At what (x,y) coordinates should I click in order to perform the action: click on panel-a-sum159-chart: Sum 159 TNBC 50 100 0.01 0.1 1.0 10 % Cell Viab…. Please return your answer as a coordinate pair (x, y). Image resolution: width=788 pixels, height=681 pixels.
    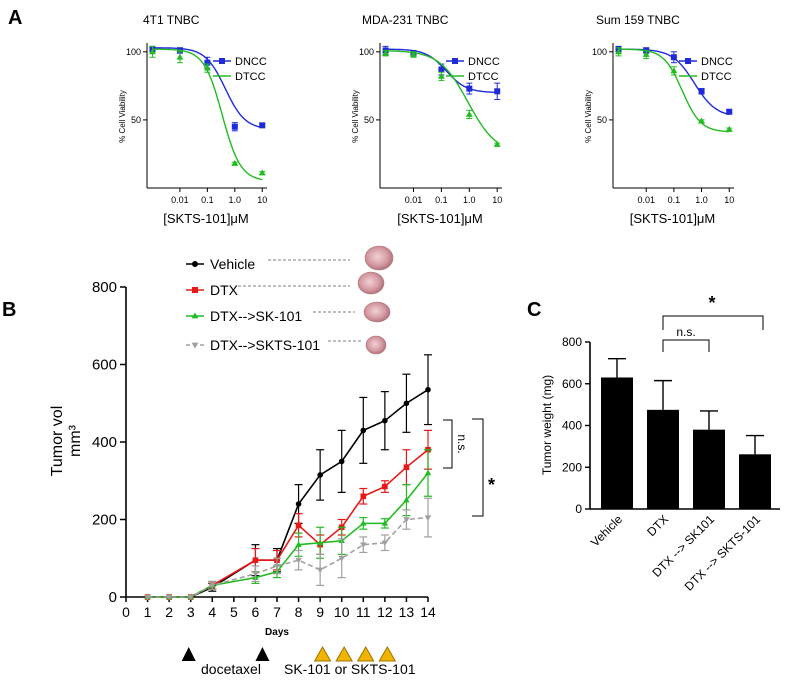
    Looking at the image, I should click on (659, 119).